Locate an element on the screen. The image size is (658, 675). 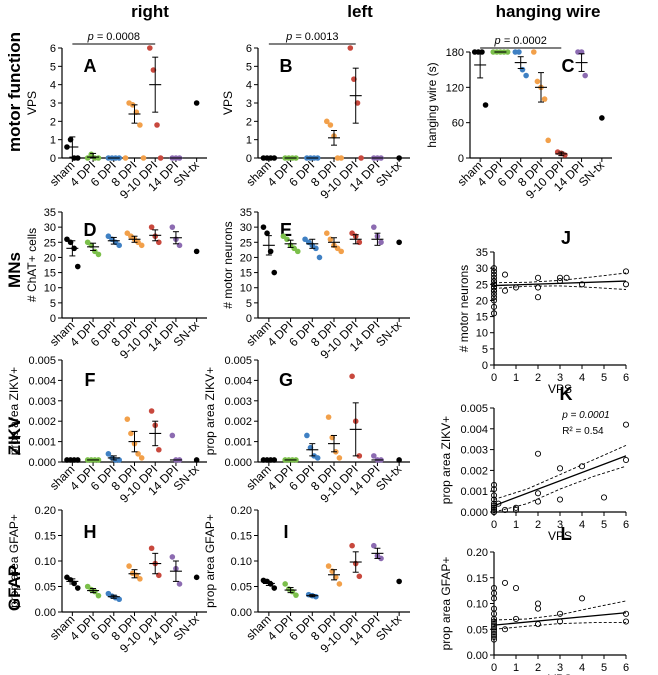
y-tick-label: 5 is located at coordinates (249, 304).